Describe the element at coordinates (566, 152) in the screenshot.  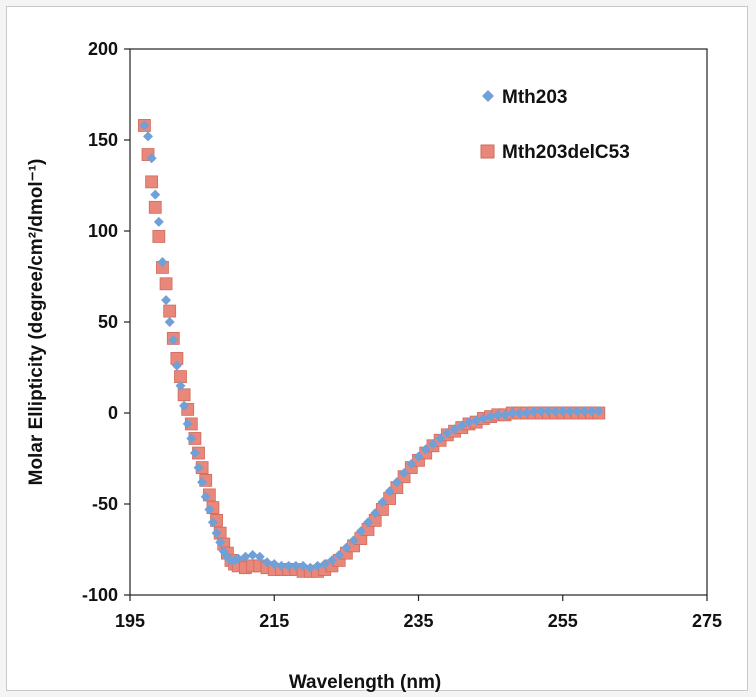
I see `legend-label-mth203delc53: Mth203delC53` at that location.